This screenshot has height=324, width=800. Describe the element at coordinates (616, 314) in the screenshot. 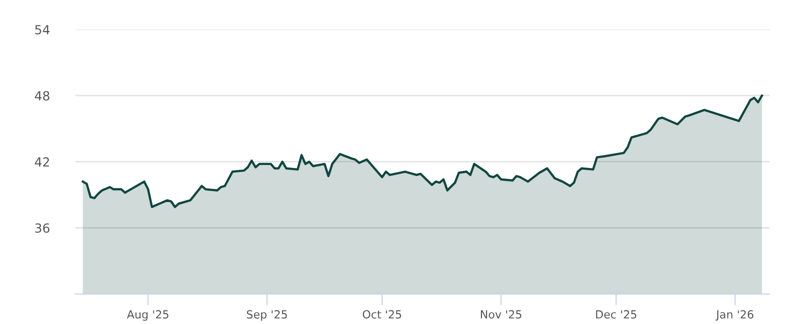

I see `x-tick-label: Dec '25` at that location.